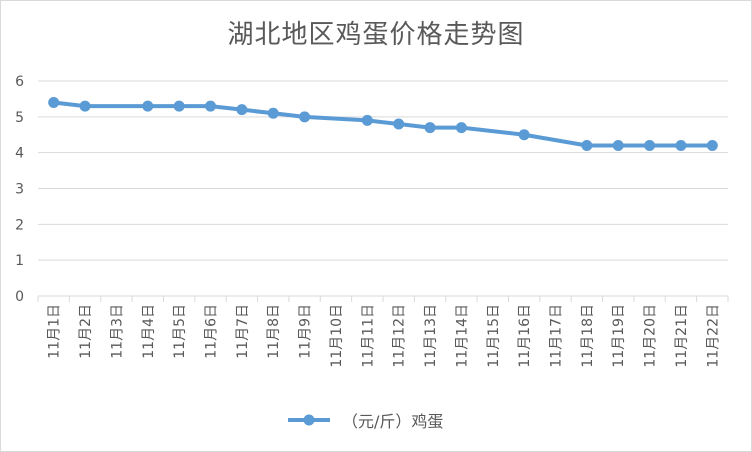  Describe the element at coordinates (19, 261) in the screenshot. I see `y-tick-label: 1` at that location.